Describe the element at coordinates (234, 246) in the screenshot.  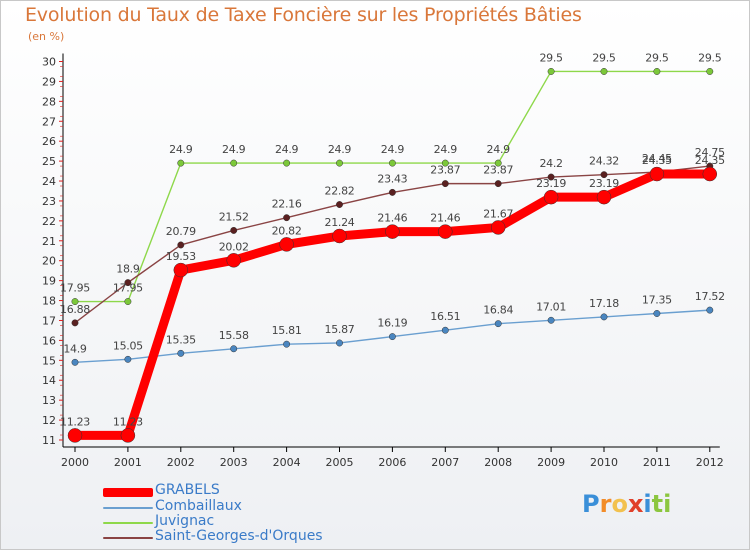
I see `data-label-grabels: 20.02` at that location.